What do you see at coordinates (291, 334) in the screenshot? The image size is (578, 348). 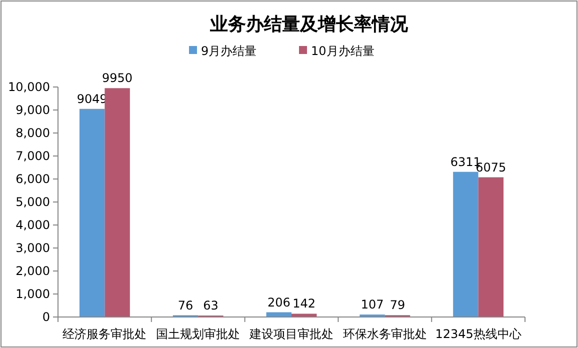 I see `x-tick-label: 建设项目审批处` at bounding box center [291, 334].